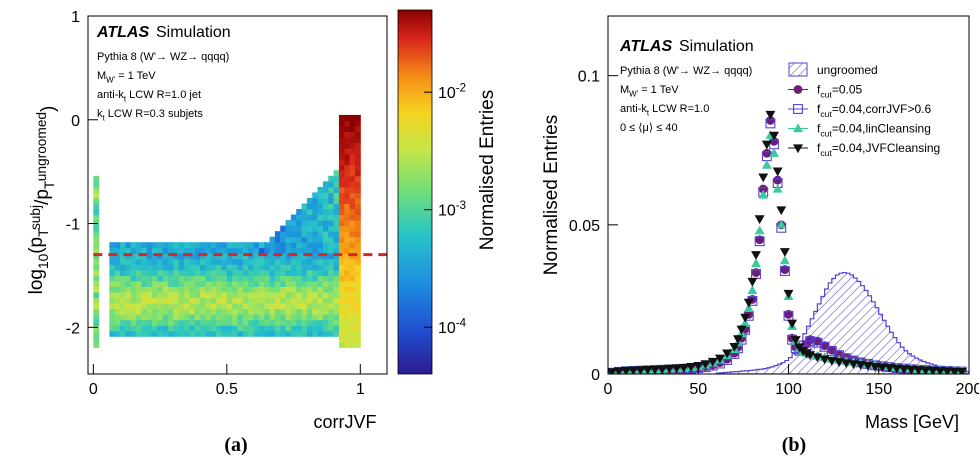  What do you see at coordinates (878, 389) in the screenshot?
I see `x-tick-label: 150` at bounding box center [878, 389].